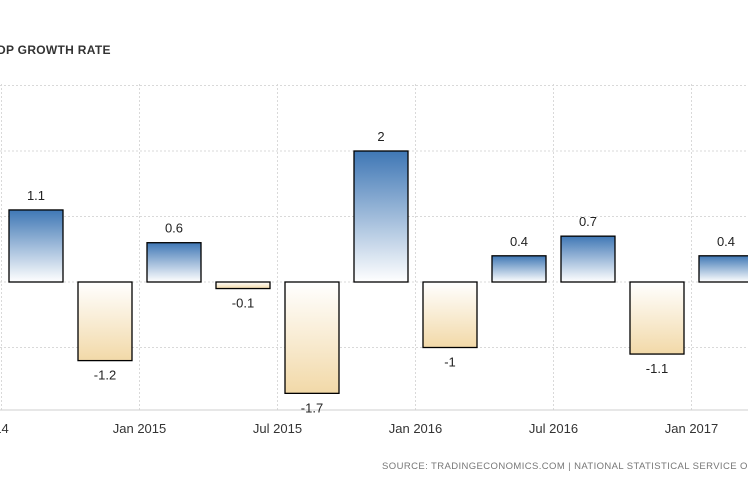 The height and width of the screenshot is (498, 748). I want to click on bar-2015-q1, so click(105, 321).